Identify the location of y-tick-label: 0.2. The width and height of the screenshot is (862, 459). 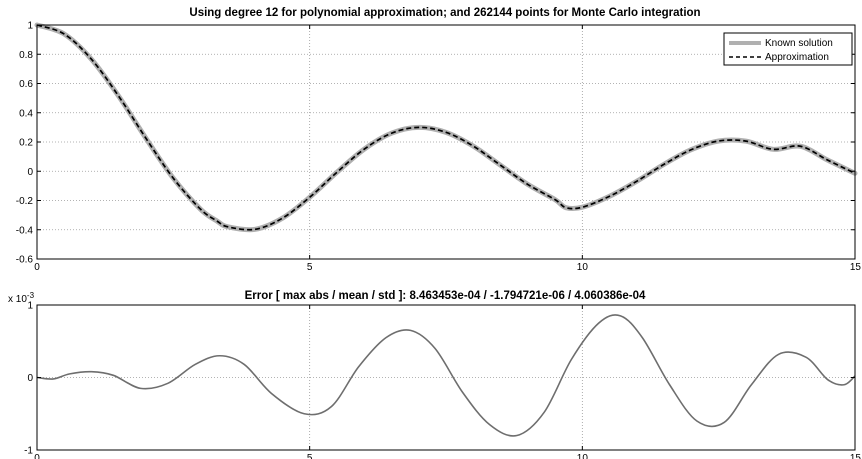
(26, 143).